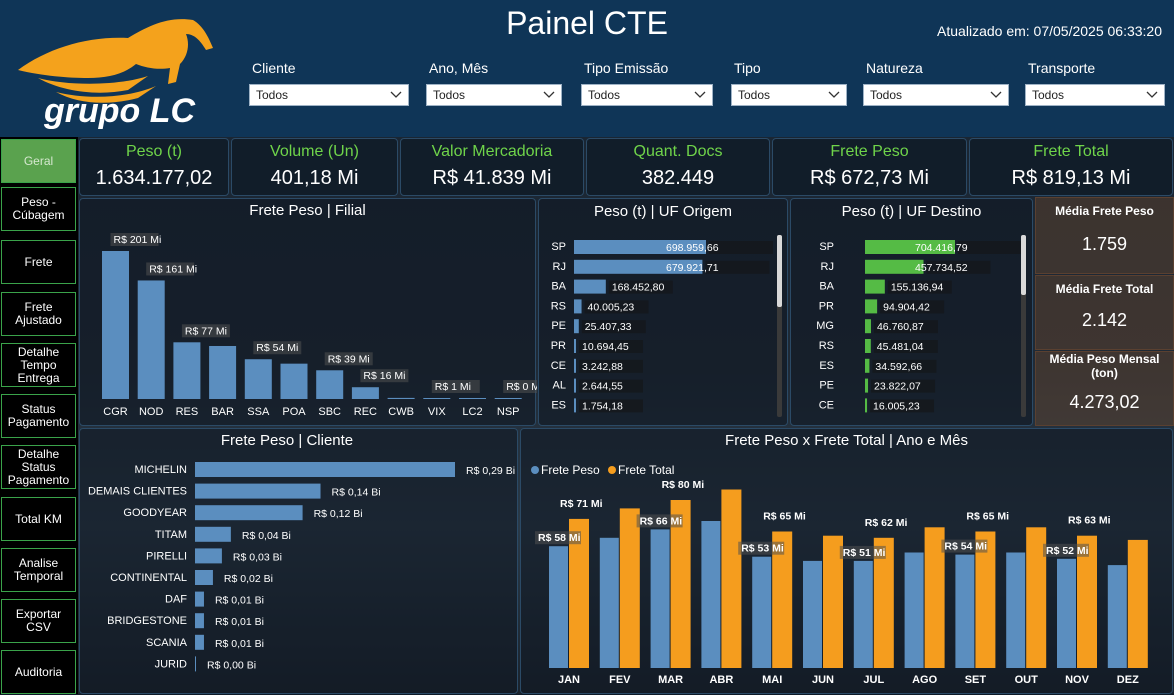 Image resolution: width=1174 pixels, height=695 pixels. I want to click on nav-detalhe-tempo-entrega: Detalhe Tempo Entrega, so click(38, 365).